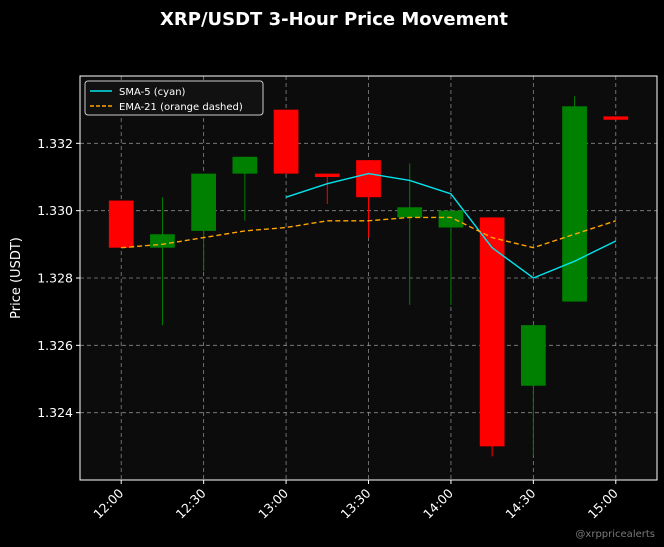 The width and height of the screenshot is (664, 547). I want to click on y-tick-label: 1.324, so click(55, 412).